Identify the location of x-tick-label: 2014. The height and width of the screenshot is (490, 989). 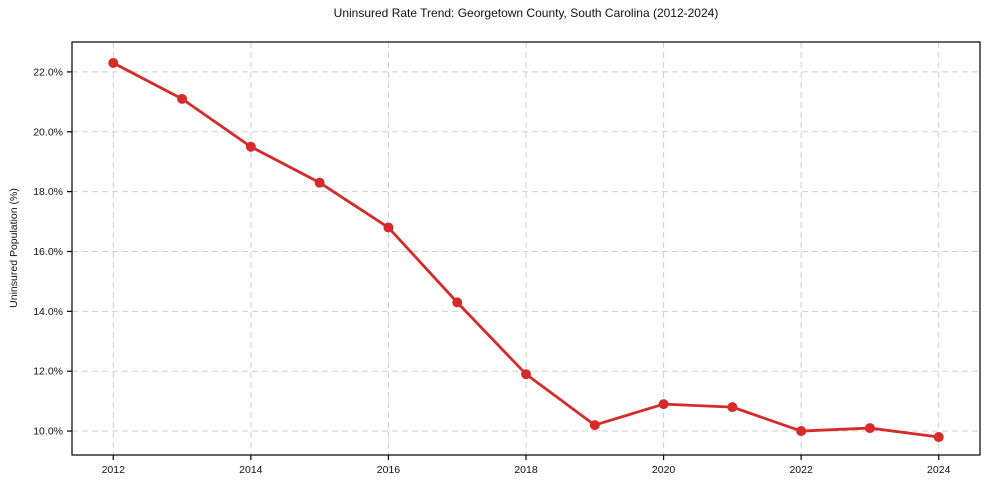
(251, 470).